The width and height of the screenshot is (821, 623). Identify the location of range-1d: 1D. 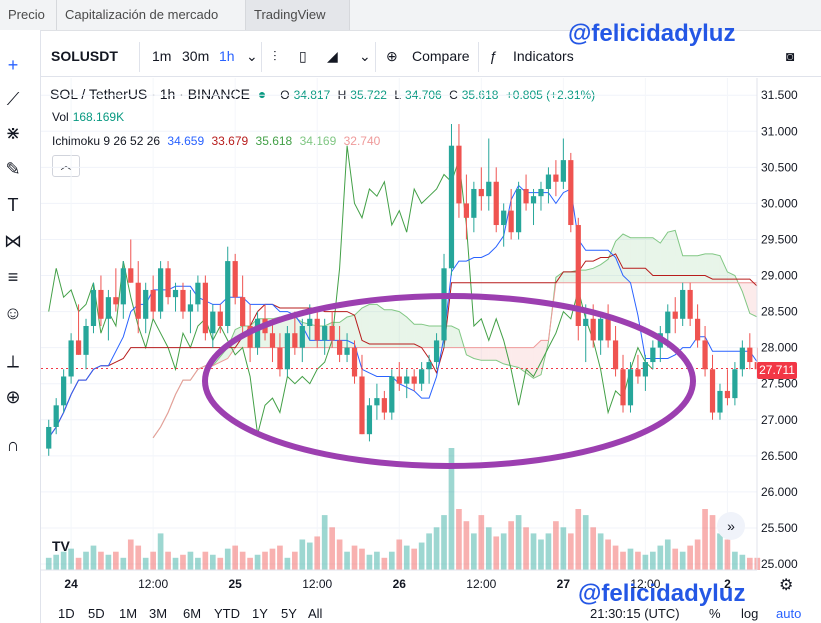
(66, 613).